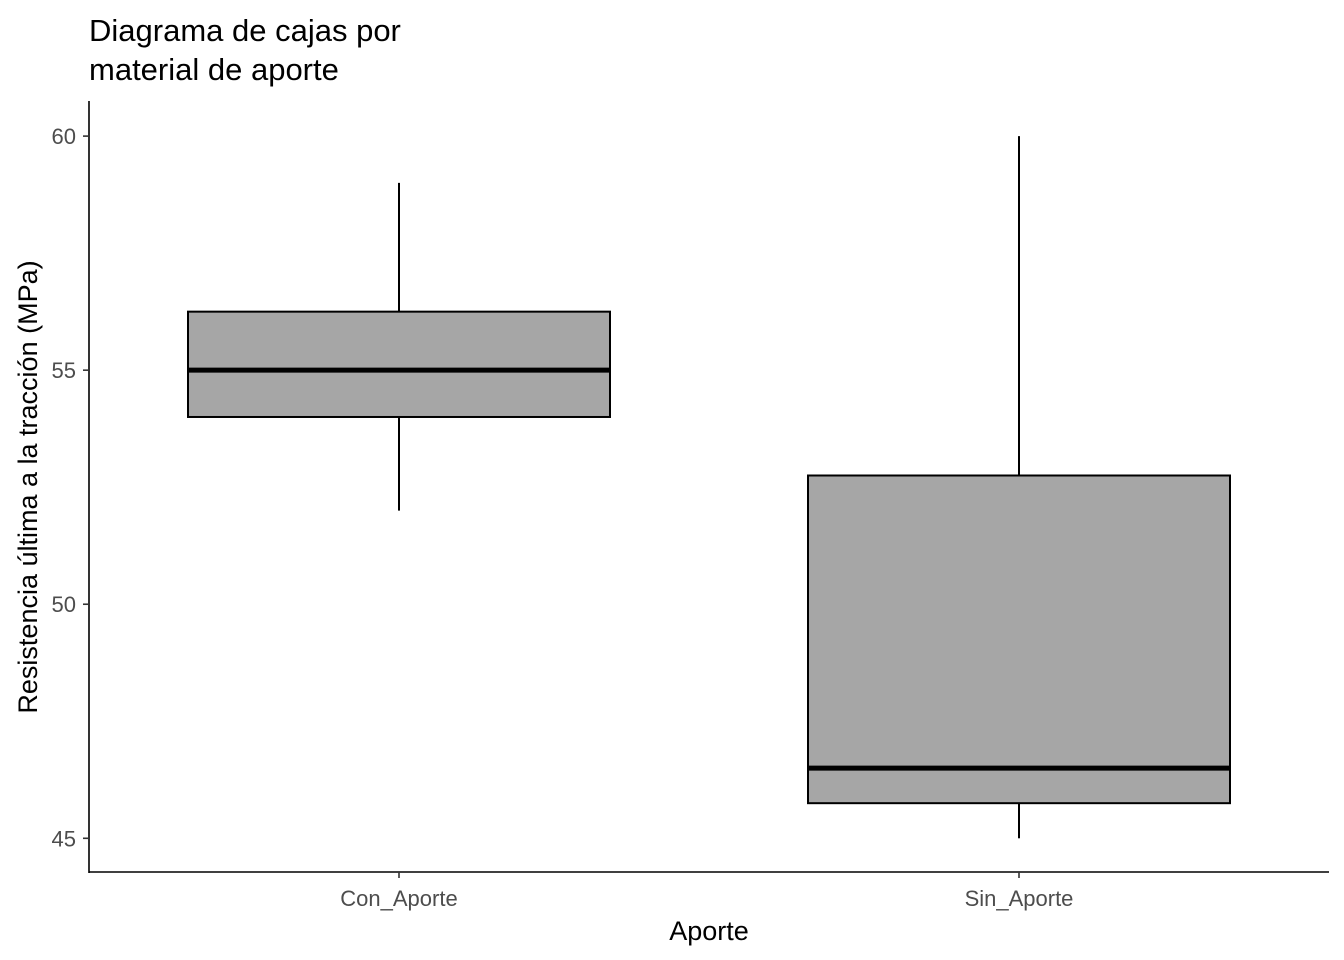 This screenshot has width=1344, height=960. What do you see at coordinates (70, 487) in the screenshot?
I see `y-axis-ticks: 45 50 55 60` at bounding box center [70, 487].